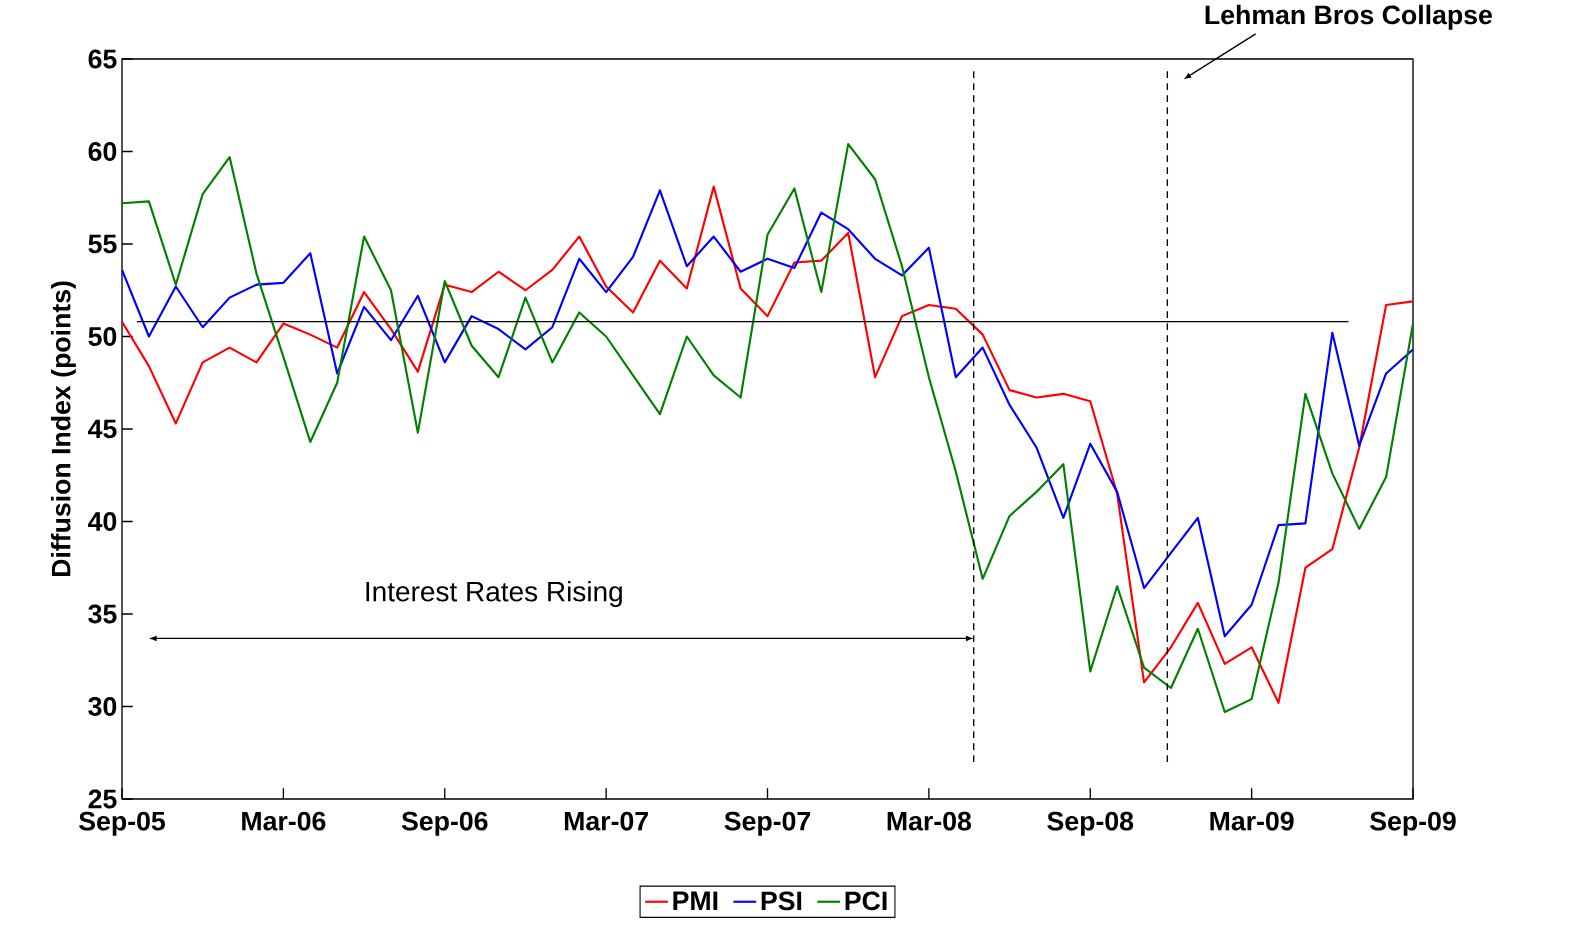 The width and height of the screenshot is (1577, 941). Describe the element at coordinates (63, 429) in the screenshot. I see `y-axis-title: Diffusion Index (points)` at that location.